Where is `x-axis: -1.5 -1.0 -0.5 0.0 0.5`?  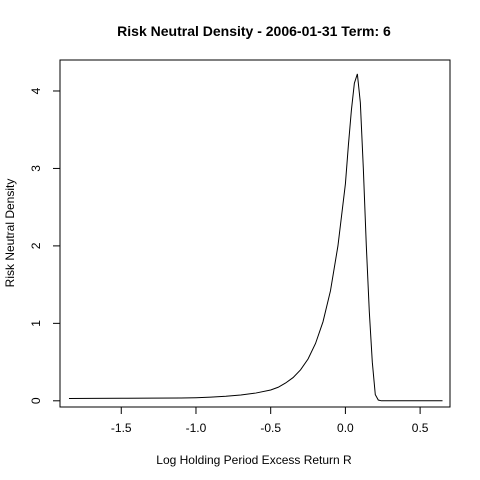
x-axis: -1.5 -1.0 -0.5 0.0 0.5 is located at coordinates (270, 420).